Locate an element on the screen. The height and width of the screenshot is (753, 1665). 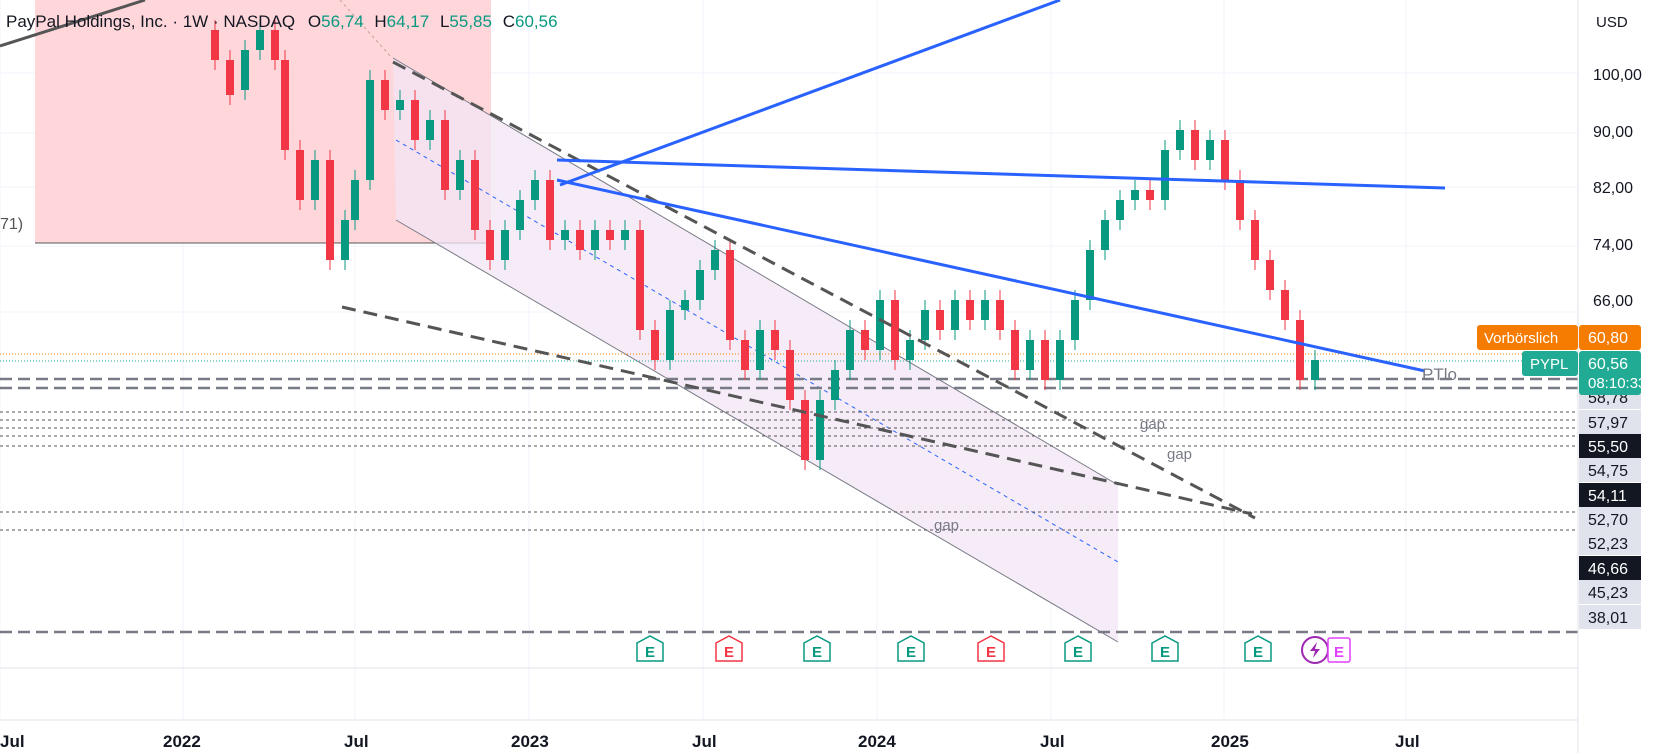
last-price-tag: PYPL 60,56 08:10:33 is located at coordinates (1584, 373).